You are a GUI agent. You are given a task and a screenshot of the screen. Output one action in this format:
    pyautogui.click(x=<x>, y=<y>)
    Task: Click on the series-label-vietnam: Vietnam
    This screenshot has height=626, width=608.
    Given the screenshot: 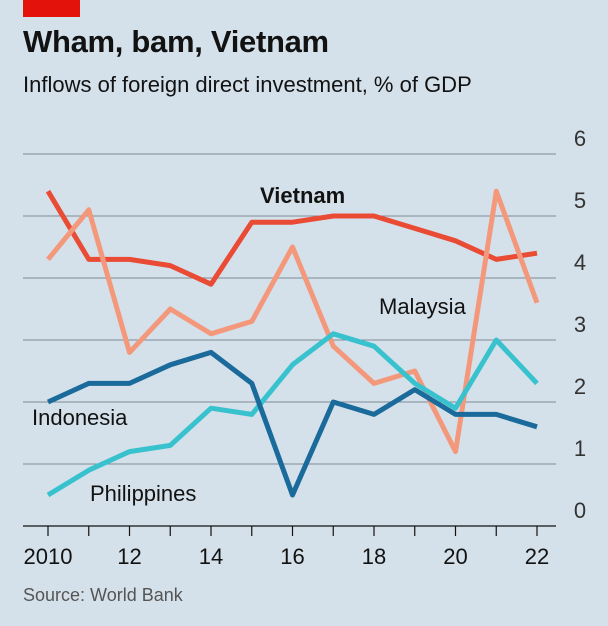 What is the action you would take?
    pyautogui.click(x=302, y=195)
    